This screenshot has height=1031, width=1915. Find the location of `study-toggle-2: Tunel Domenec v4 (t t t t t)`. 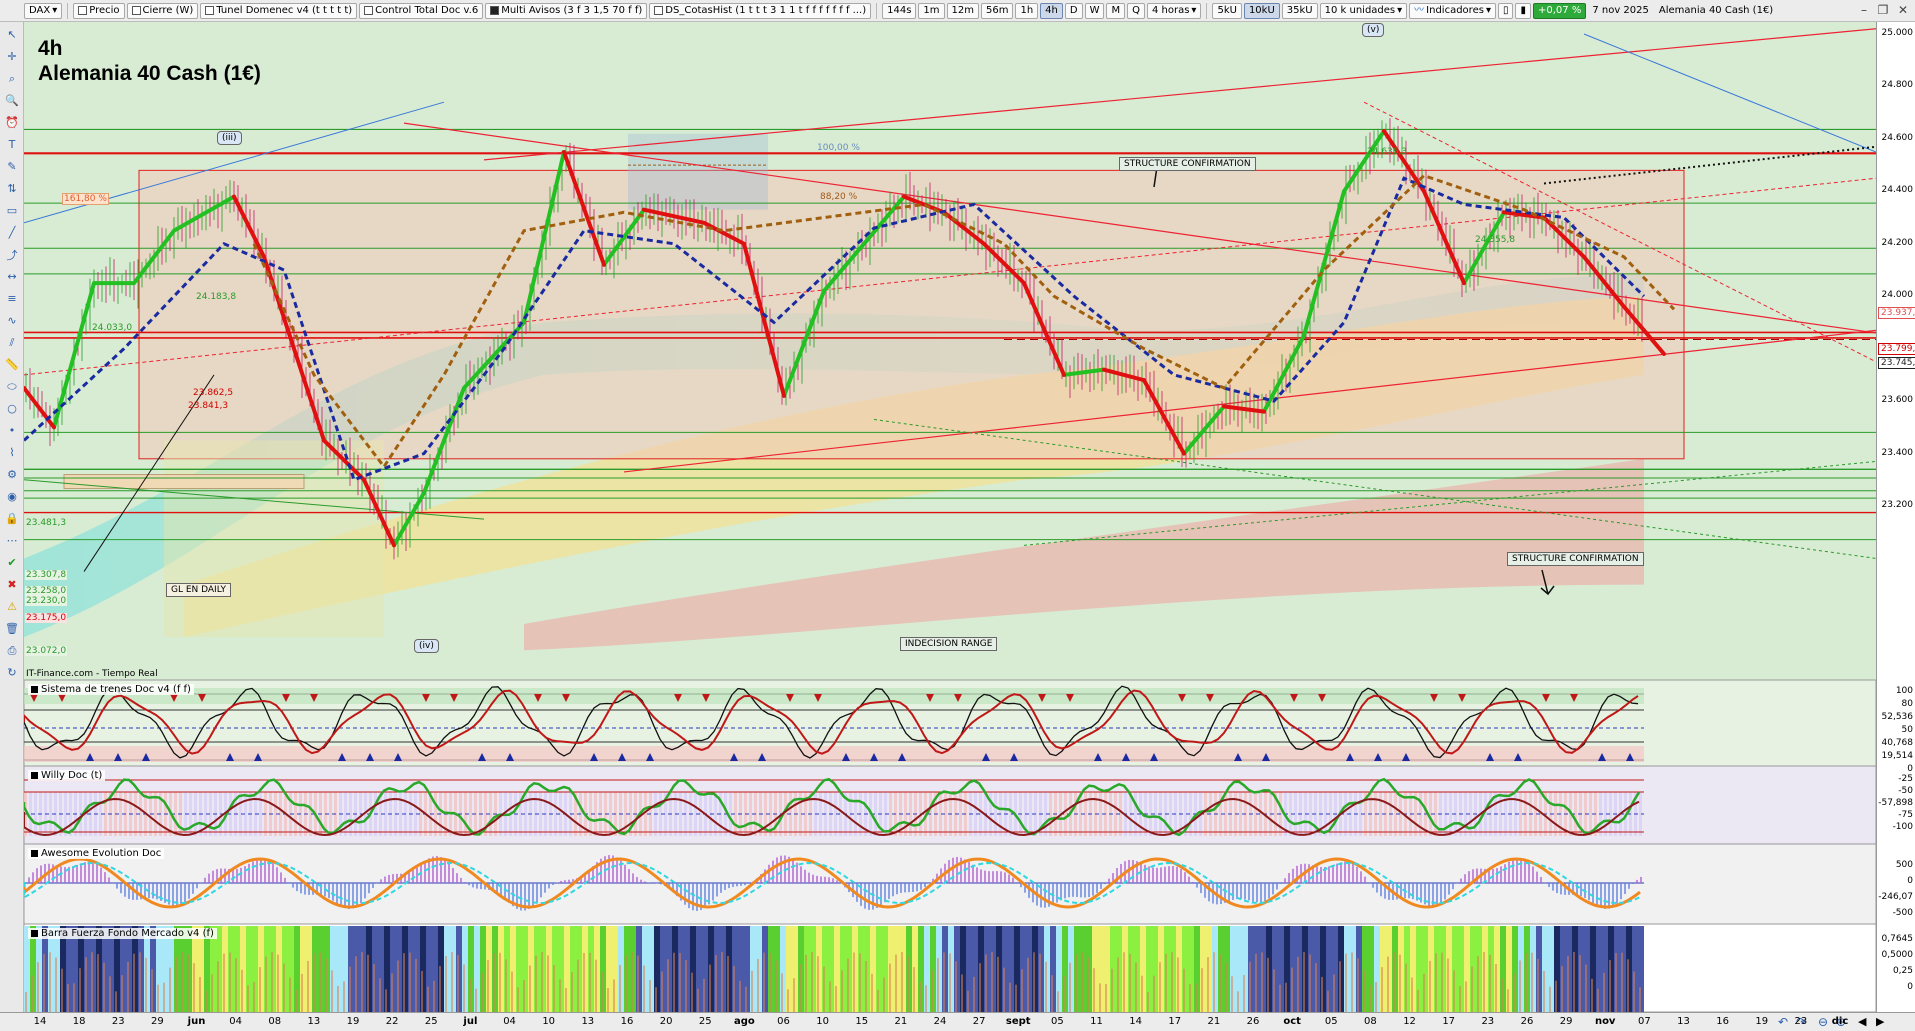

study-toggle-2: Tunel Domenec v4 (t t t t t) is located at coordinates (279, 10).